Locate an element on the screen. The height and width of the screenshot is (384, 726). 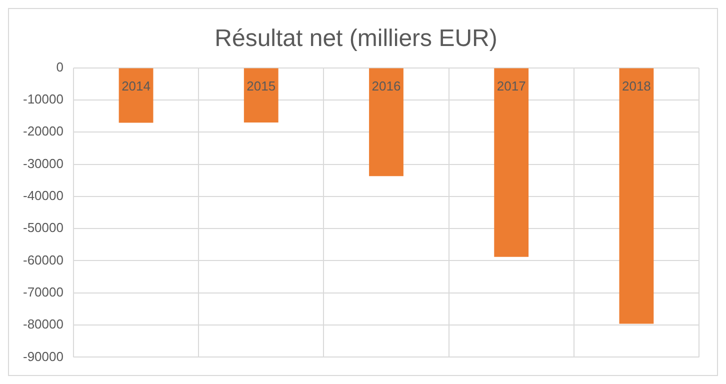
y-tick-label: -50000 is located at coordinates (43, 228).